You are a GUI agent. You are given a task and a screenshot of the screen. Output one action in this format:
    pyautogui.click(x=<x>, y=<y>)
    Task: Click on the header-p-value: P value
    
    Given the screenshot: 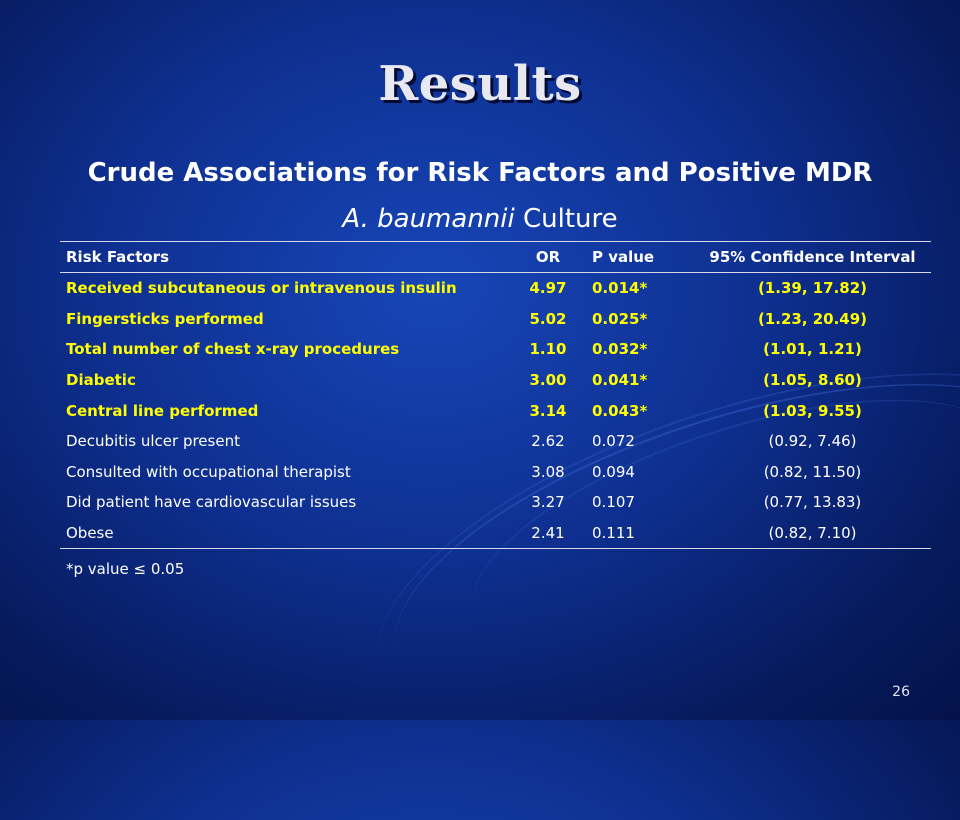 What is the action you would take?
    pyautogui.click(x=640, y=257)
    